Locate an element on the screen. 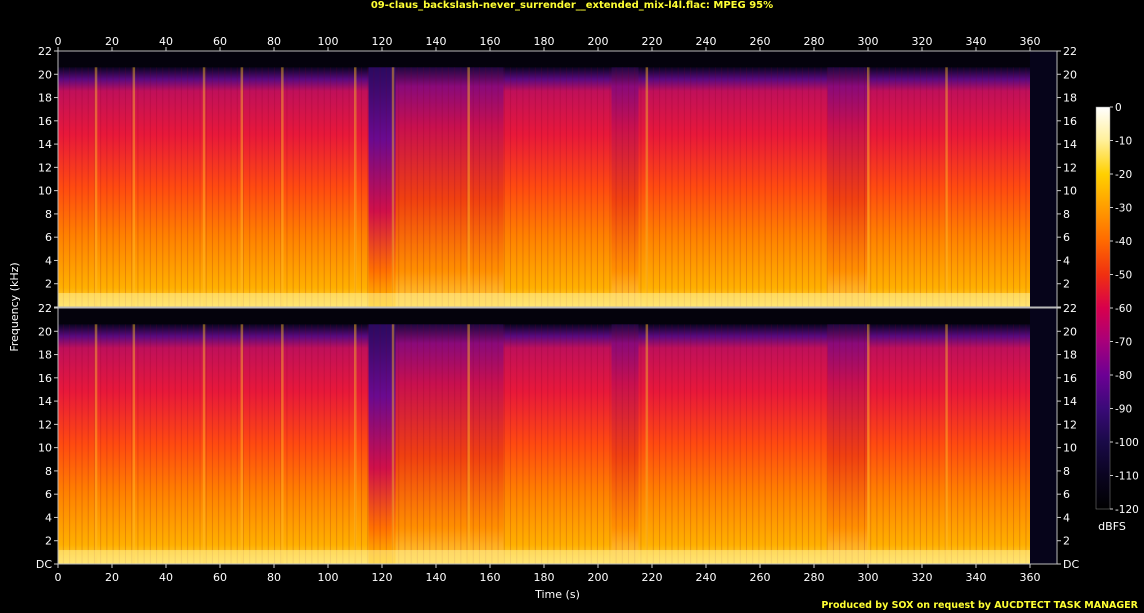 Image resolution: width=1144 pixels, height=613 pixels. x-tick-label-top: 180 is located at coordinates (544, 41).